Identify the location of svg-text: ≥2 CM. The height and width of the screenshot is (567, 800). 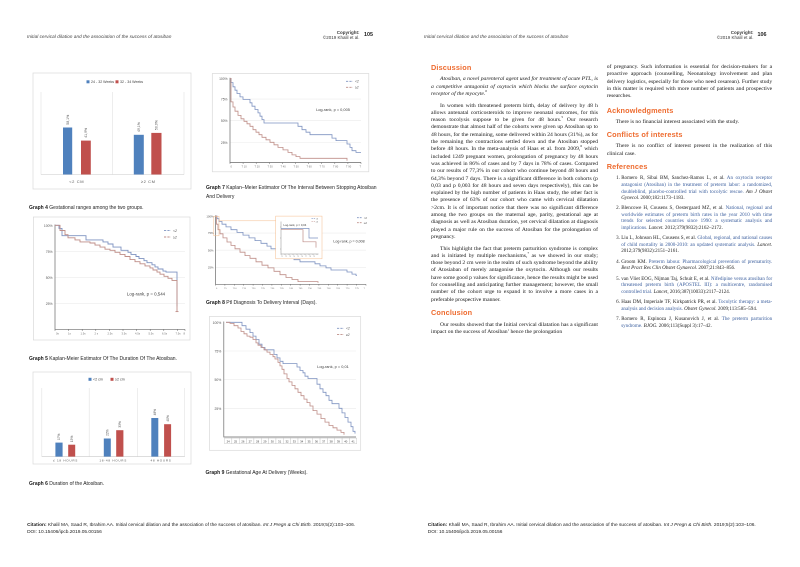
(148, 181).